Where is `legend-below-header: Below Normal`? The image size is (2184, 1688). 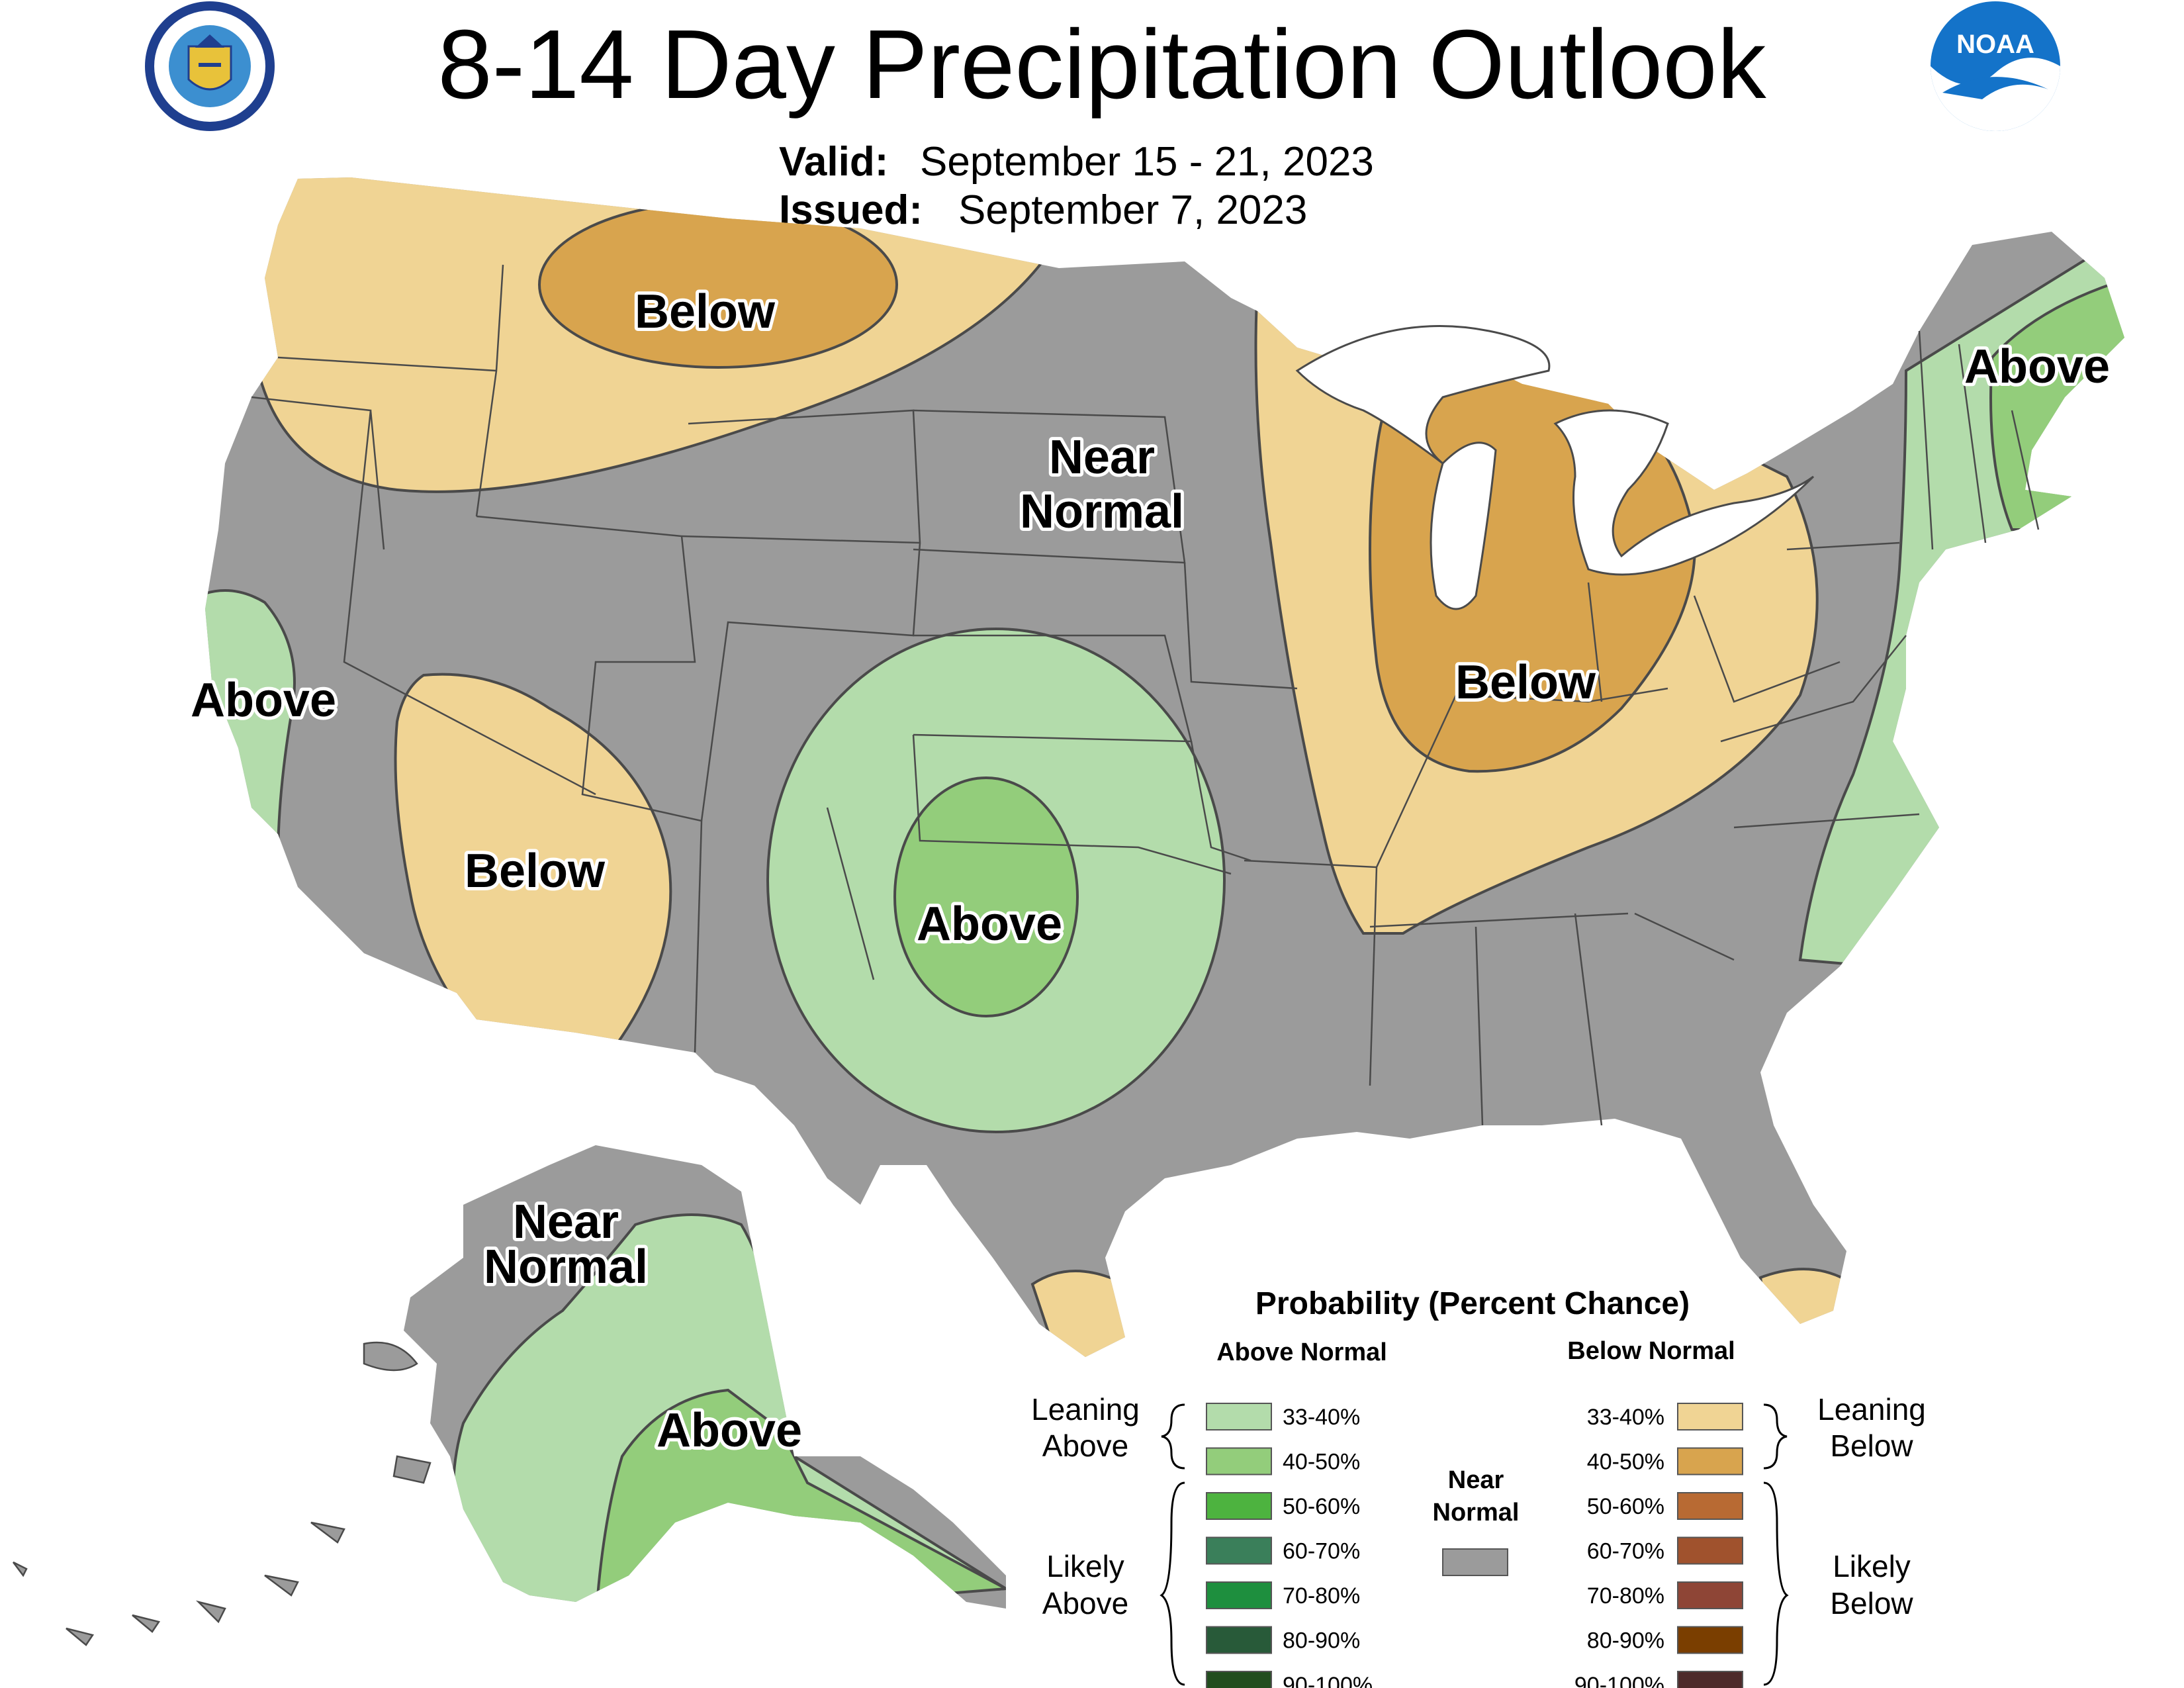 legend-below-header: Below Normal is located at coordinates (1651, 1351).